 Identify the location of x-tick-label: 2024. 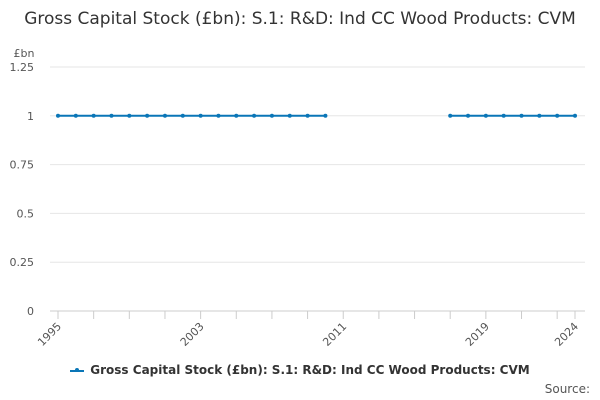
(566, 334).